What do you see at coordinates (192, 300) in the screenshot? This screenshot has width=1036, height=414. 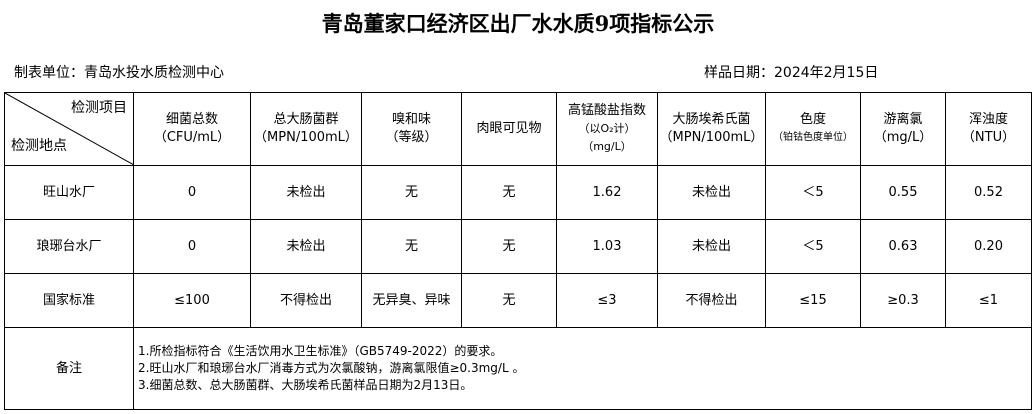 I see `value-cell: ≤100` at bounding box center [192, 300].